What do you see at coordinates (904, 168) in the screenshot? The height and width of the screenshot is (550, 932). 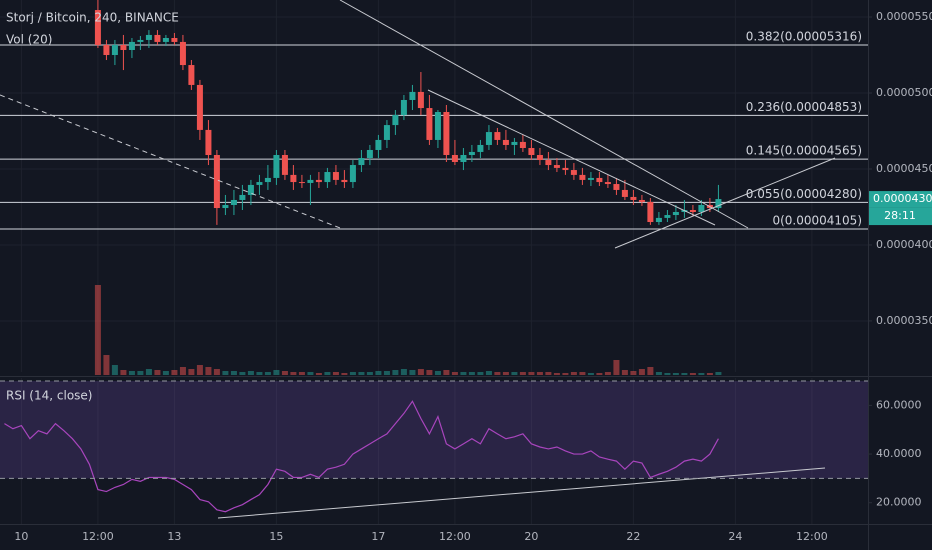 I see `y-tick-label: 0.00004500` at bounding box center [904, 168].